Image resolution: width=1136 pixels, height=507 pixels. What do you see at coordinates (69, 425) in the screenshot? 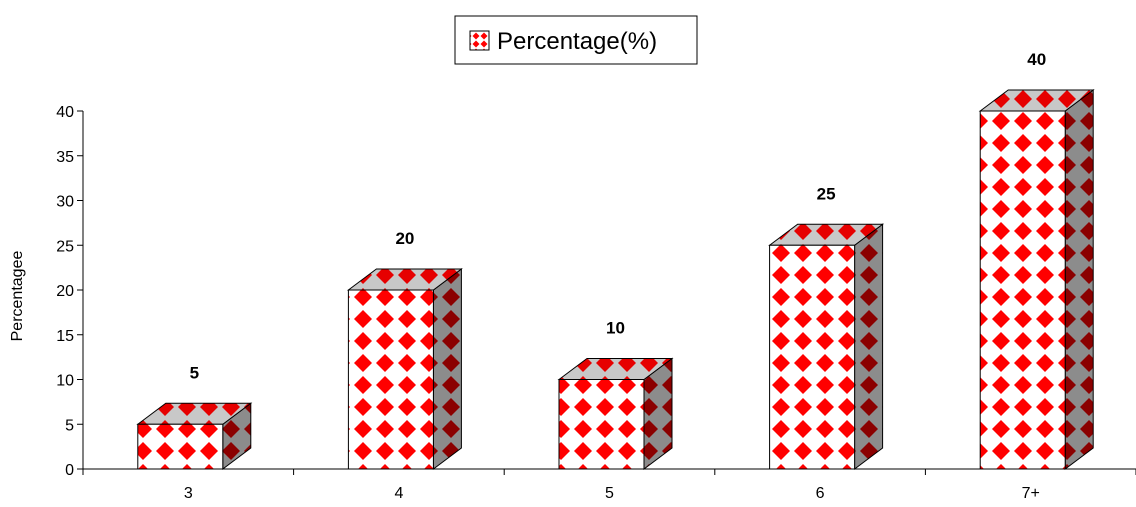
I see `y-tick-label: 5` at bounding box center [69, 425].